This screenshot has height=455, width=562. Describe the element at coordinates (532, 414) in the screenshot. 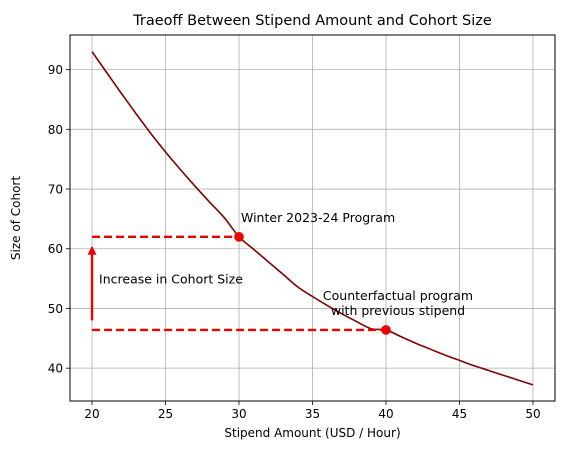

I see `x-tick-label: 50` at that location.